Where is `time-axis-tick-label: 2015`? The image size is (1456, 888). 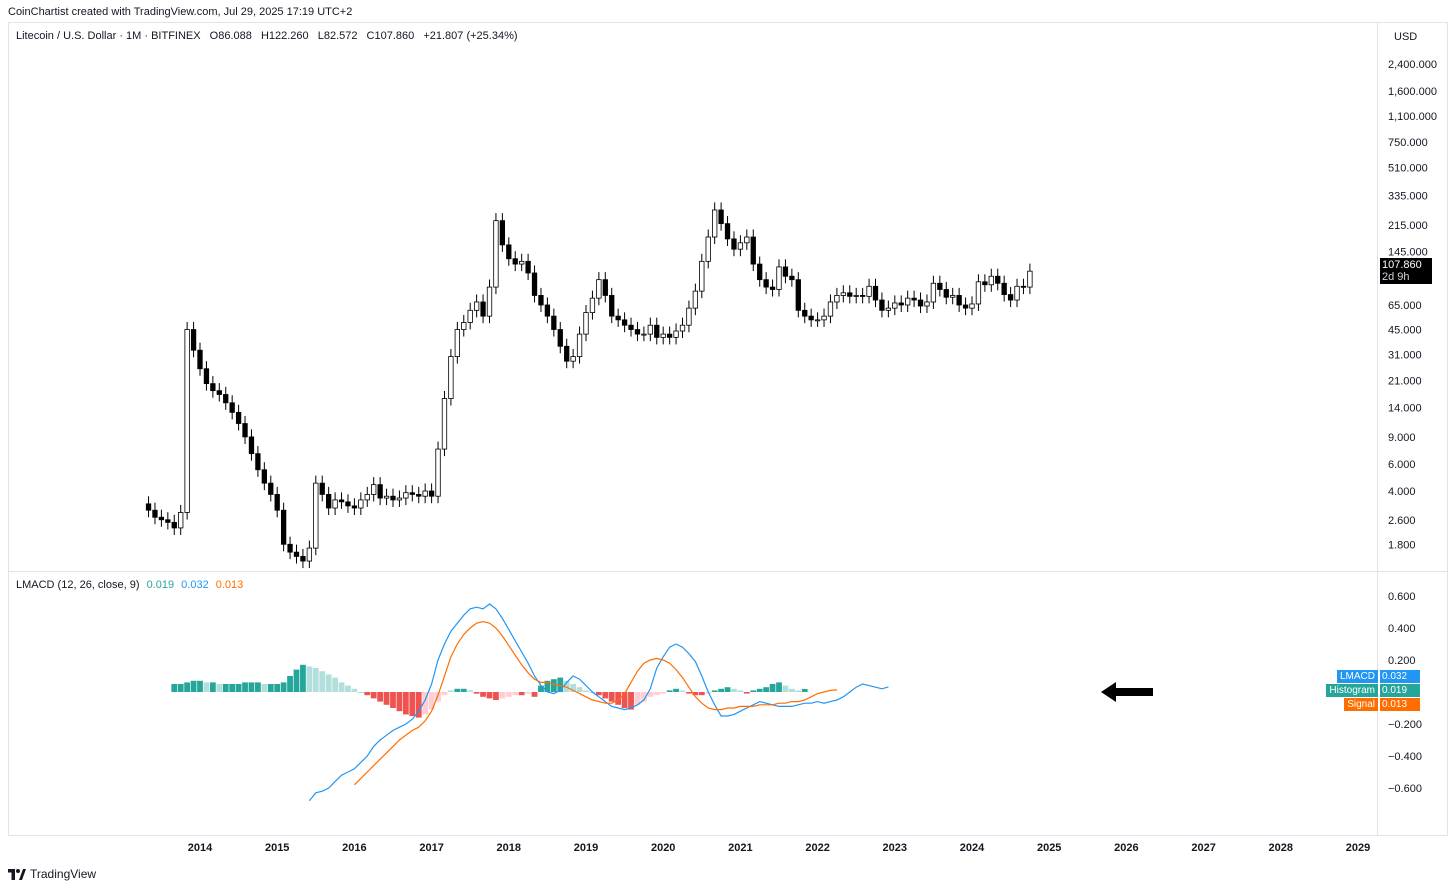
time-axis-tick-label: 2015 is located at coordinates (277, 848).